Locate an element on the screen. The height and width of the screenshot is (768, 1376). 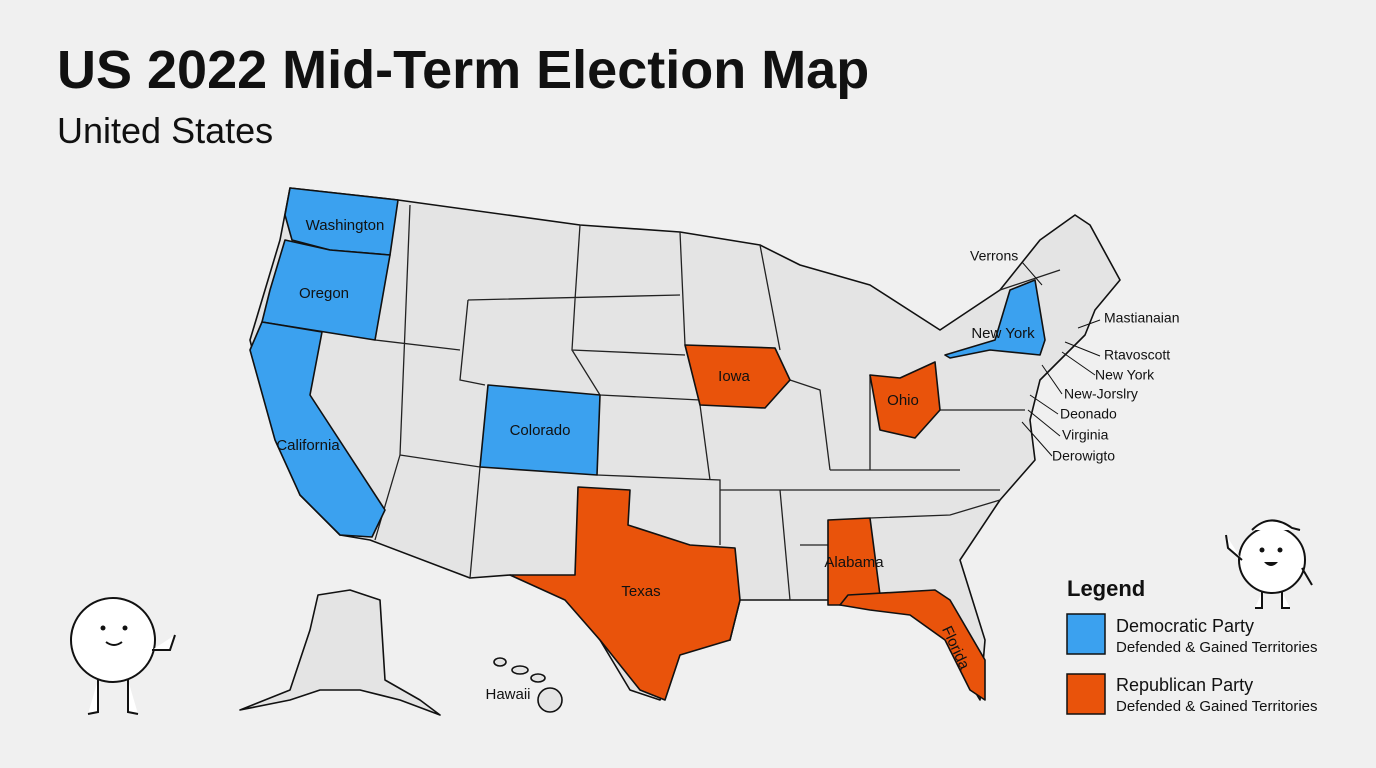
subtitle: United States is located at coordinates (165, 130).